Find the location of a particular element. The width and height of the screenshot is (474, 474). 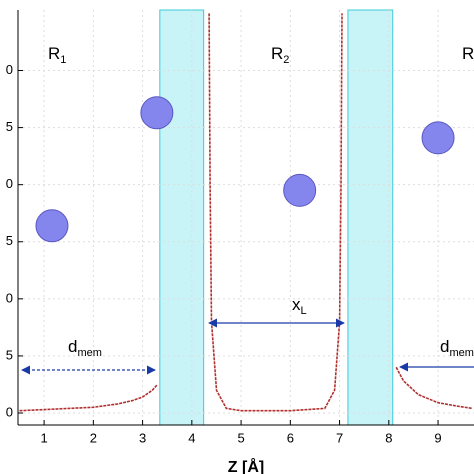

x-tick-label: 4 is located at coordinates (191, 437).